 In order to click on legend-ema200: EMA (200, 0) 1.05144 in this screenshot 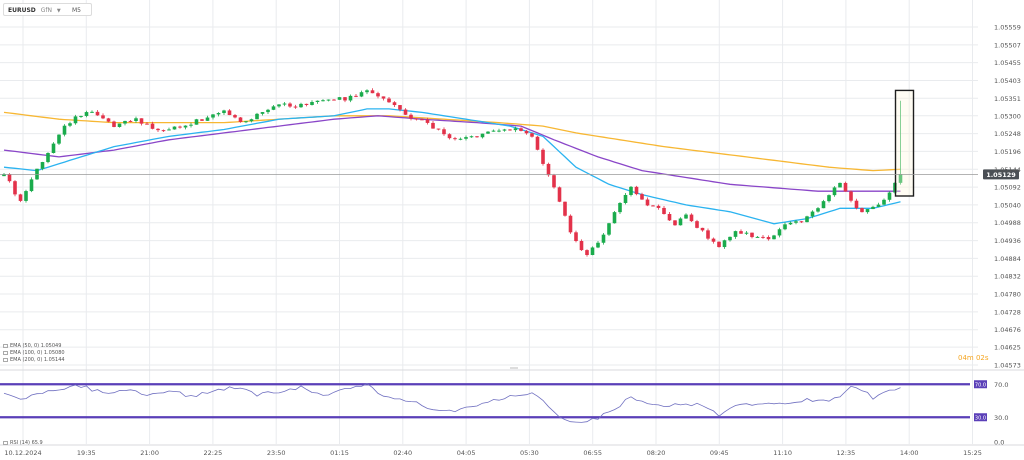, I will do `click(34, 360)`.